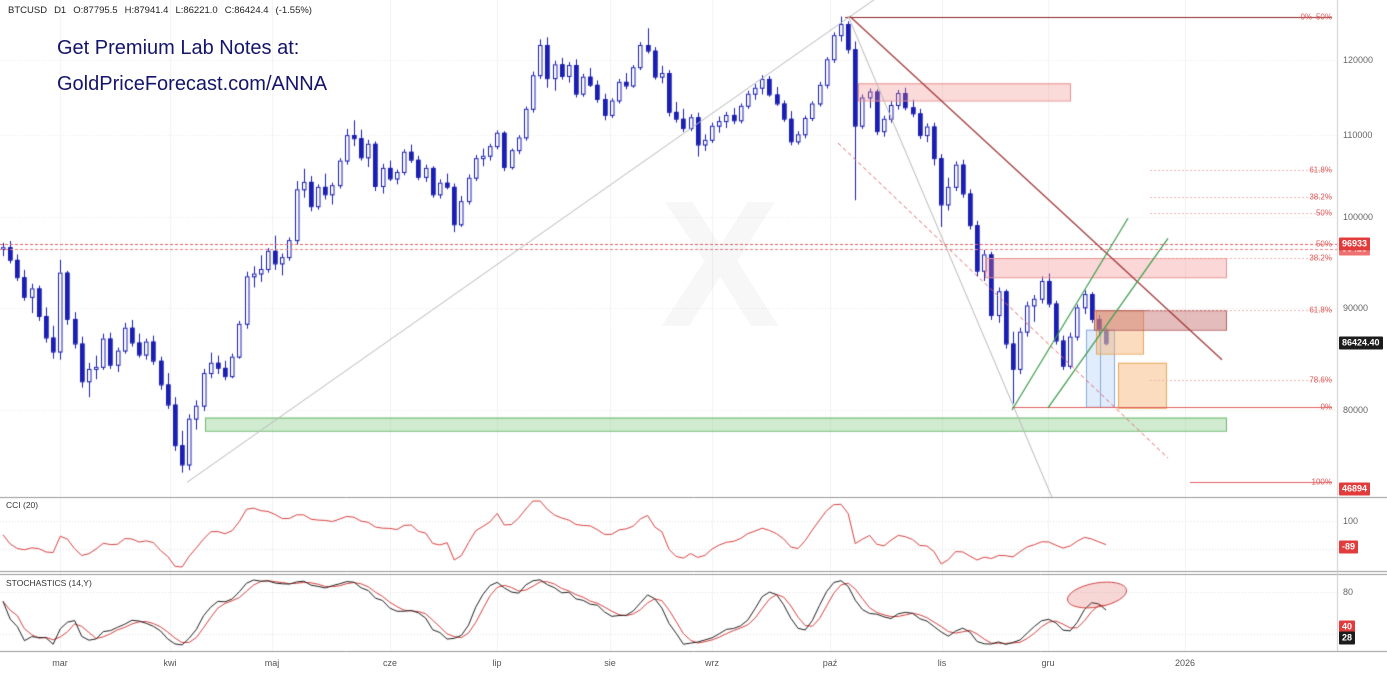  I want to click on fib-level-label: 100%, so click(1321, 482).